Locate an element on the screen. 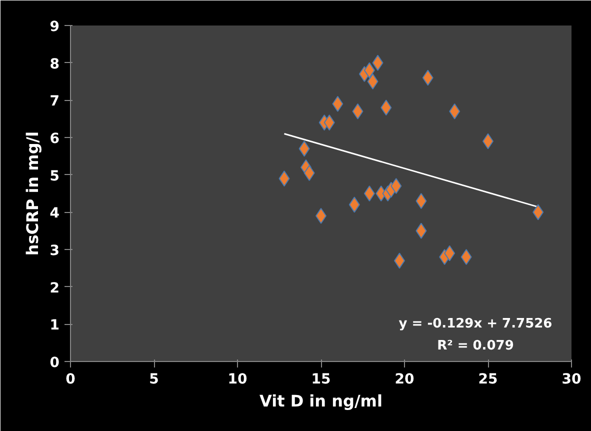 The height and width of the screenshot is (431, 591). x-tick-label: 30 is located at coordinates (572, 380).